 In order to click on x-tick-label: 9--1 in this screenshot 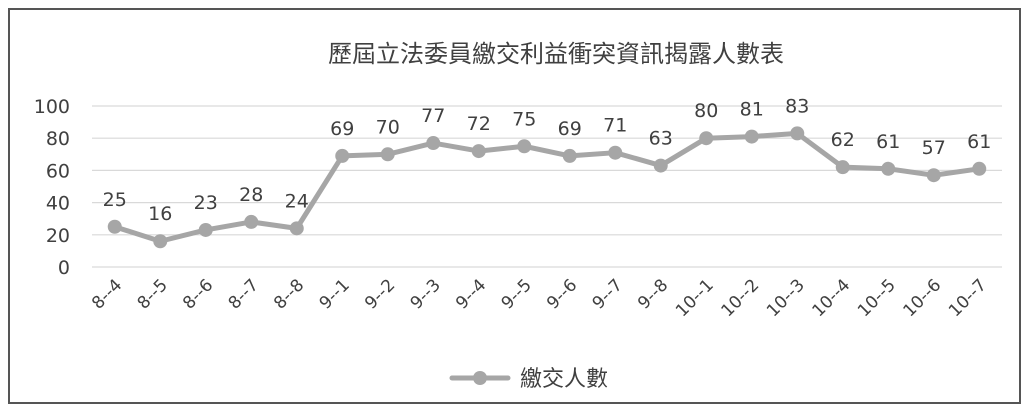, I will do `click(335, 294)`.